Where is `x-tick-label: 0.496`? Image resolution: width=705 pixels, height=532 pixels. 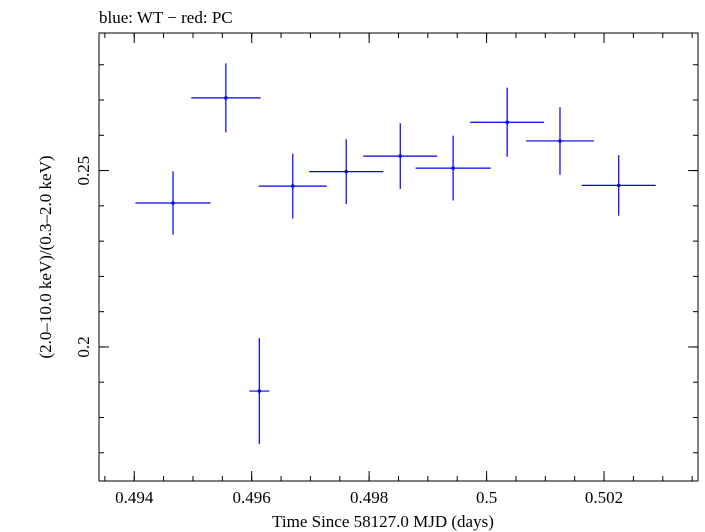
x-tick-label: 0.496 is located at coordinates (252, 497).